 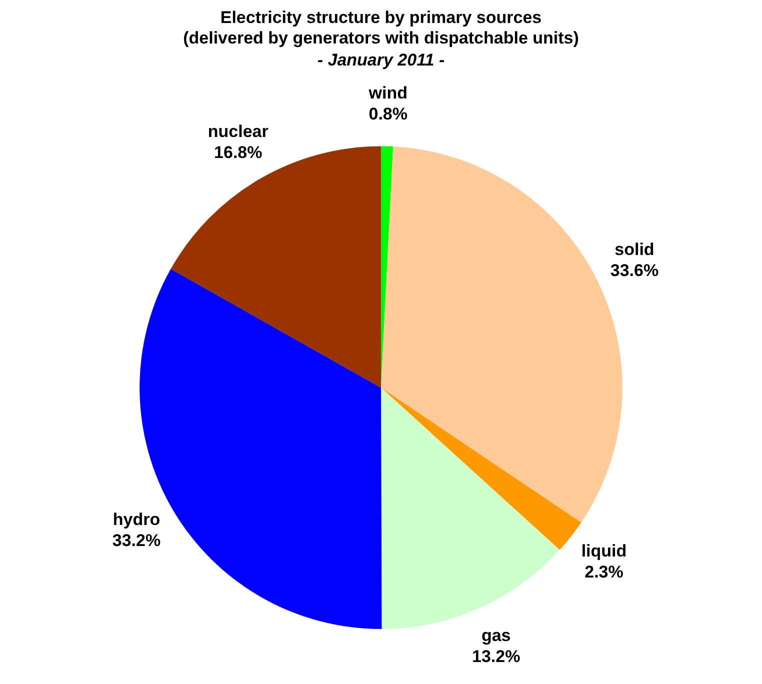 What do you see at coordinates (496, 635) in the screenshot?
I see `slice-label: gas` at bounding box center [496, 635].